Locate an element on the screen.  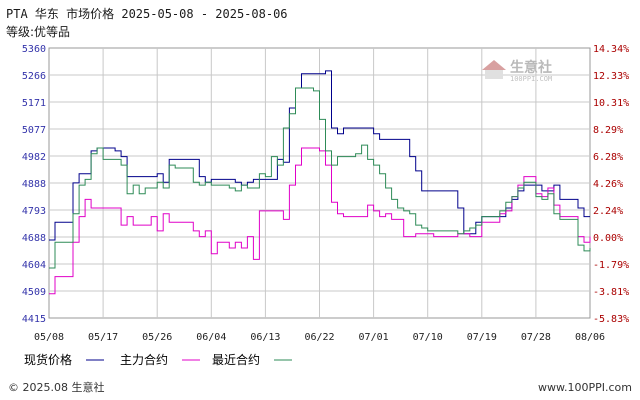
legend-label-main: 主力合约 is located at coordinates (144, 359).